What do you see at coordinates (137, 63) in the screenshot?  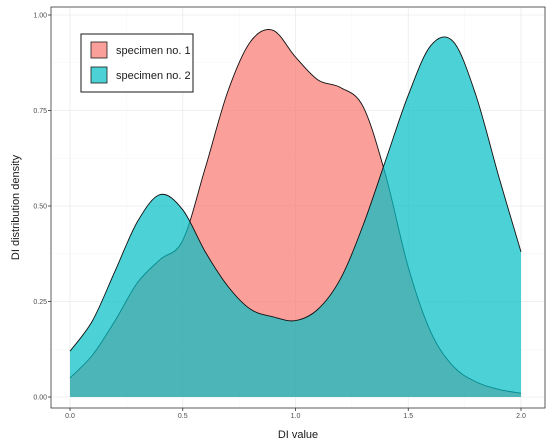 I see `legend: specimen no. 1 specimen no. 2` at bounding box center [137, 63].